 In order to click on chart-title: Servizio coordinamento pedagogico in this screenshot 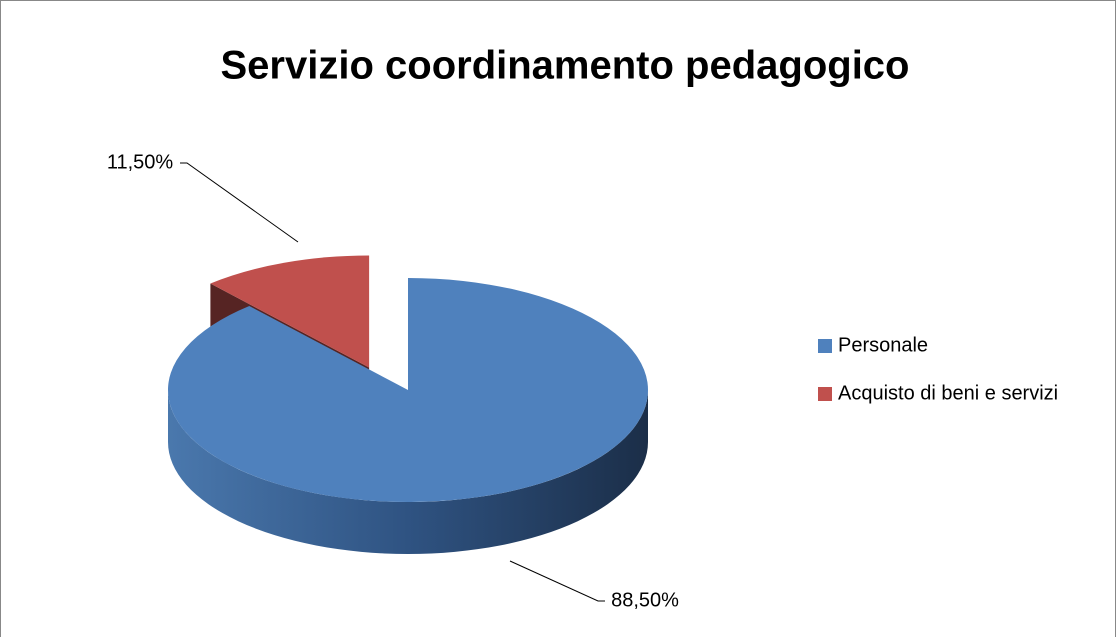, I will do `click(565, 66)`.